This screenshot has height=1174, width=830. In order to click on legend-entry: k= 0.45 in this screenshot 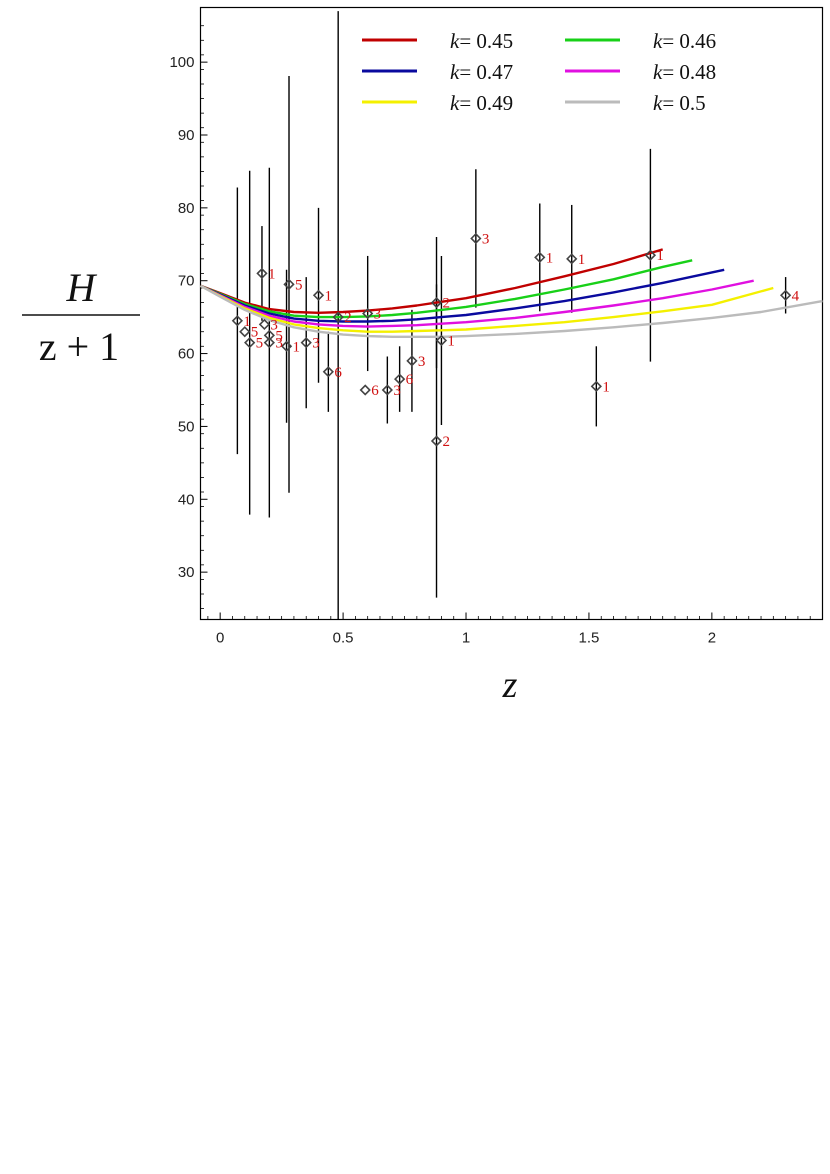, I will do `click(481, 41)`.